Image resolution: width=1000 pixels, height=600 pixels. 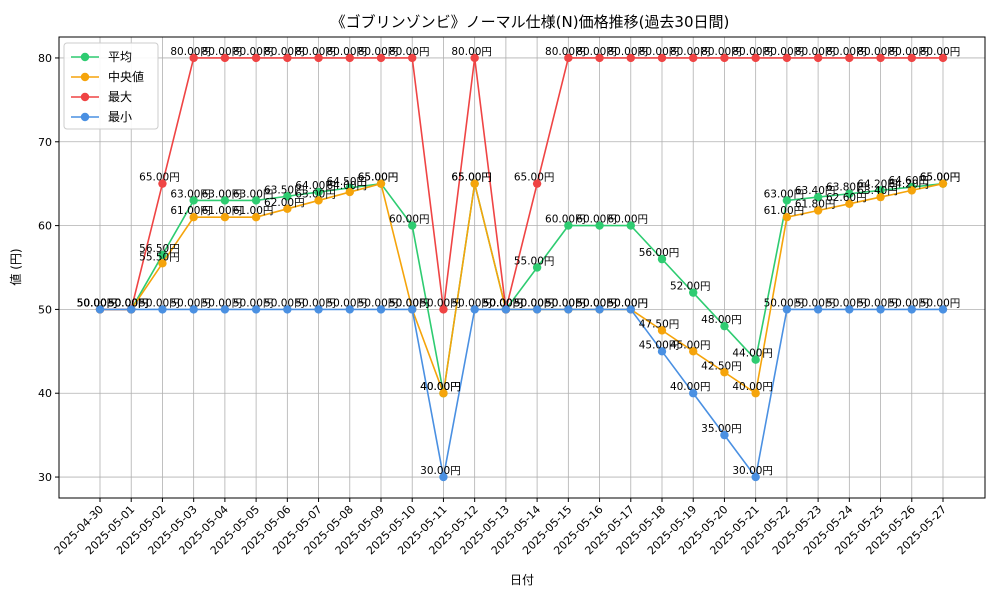 I want to click on y-axis: 30 40 50 60 70 80, so click(x=48, y=268).